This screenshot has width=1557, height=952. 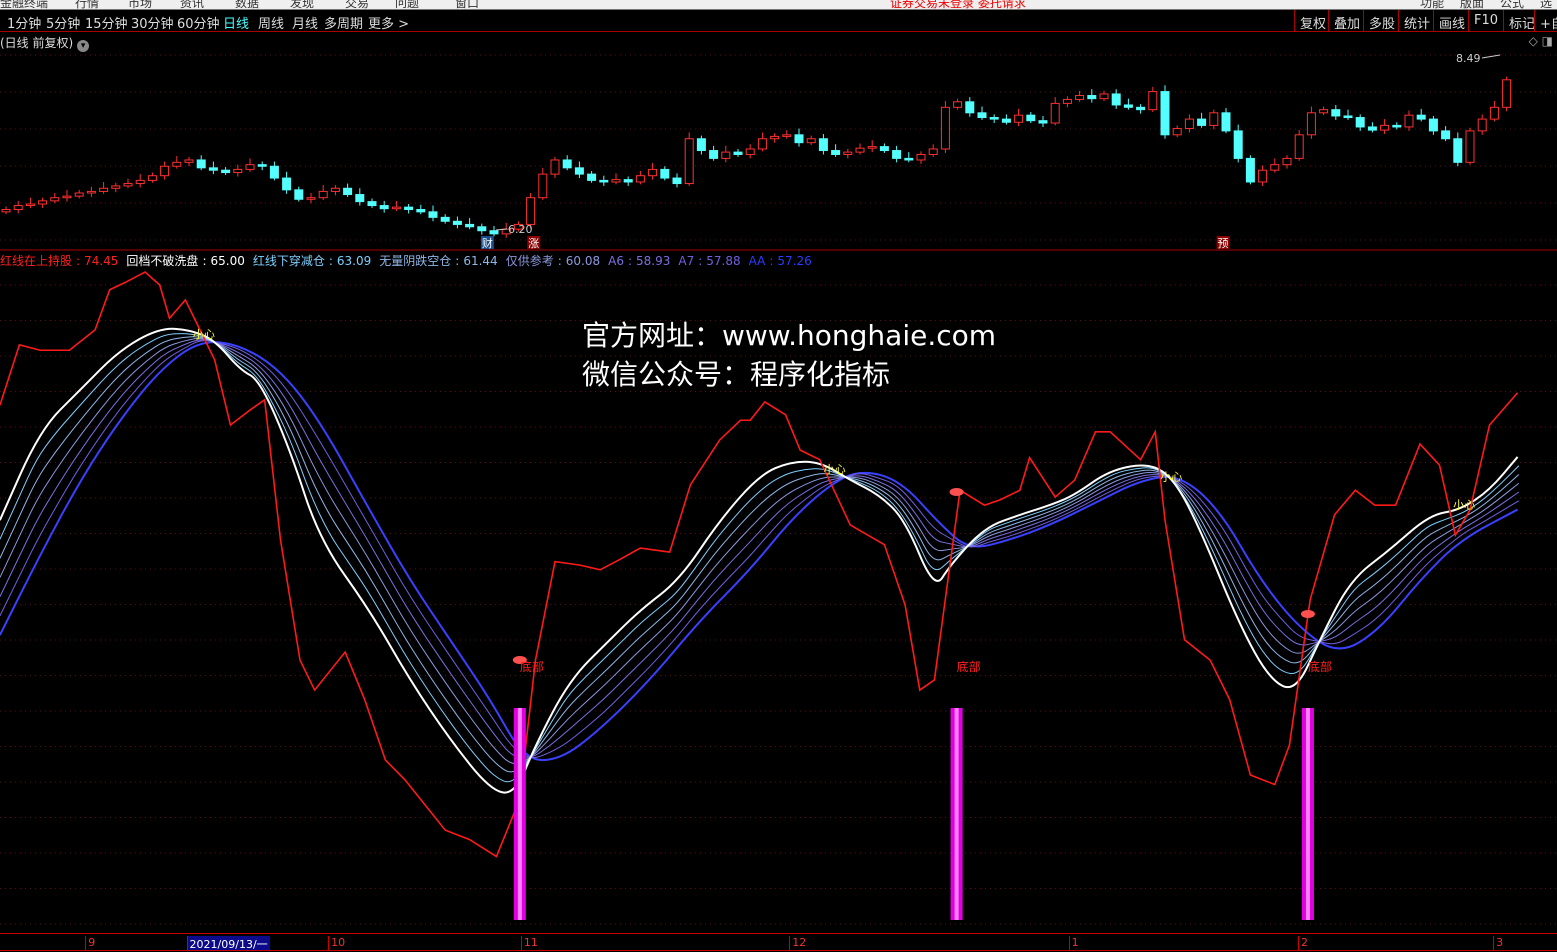 What do you see at coordinates (192, 5) in the screenshot?
I see `menu-item: 资讯` at bounding box center [192, 5].